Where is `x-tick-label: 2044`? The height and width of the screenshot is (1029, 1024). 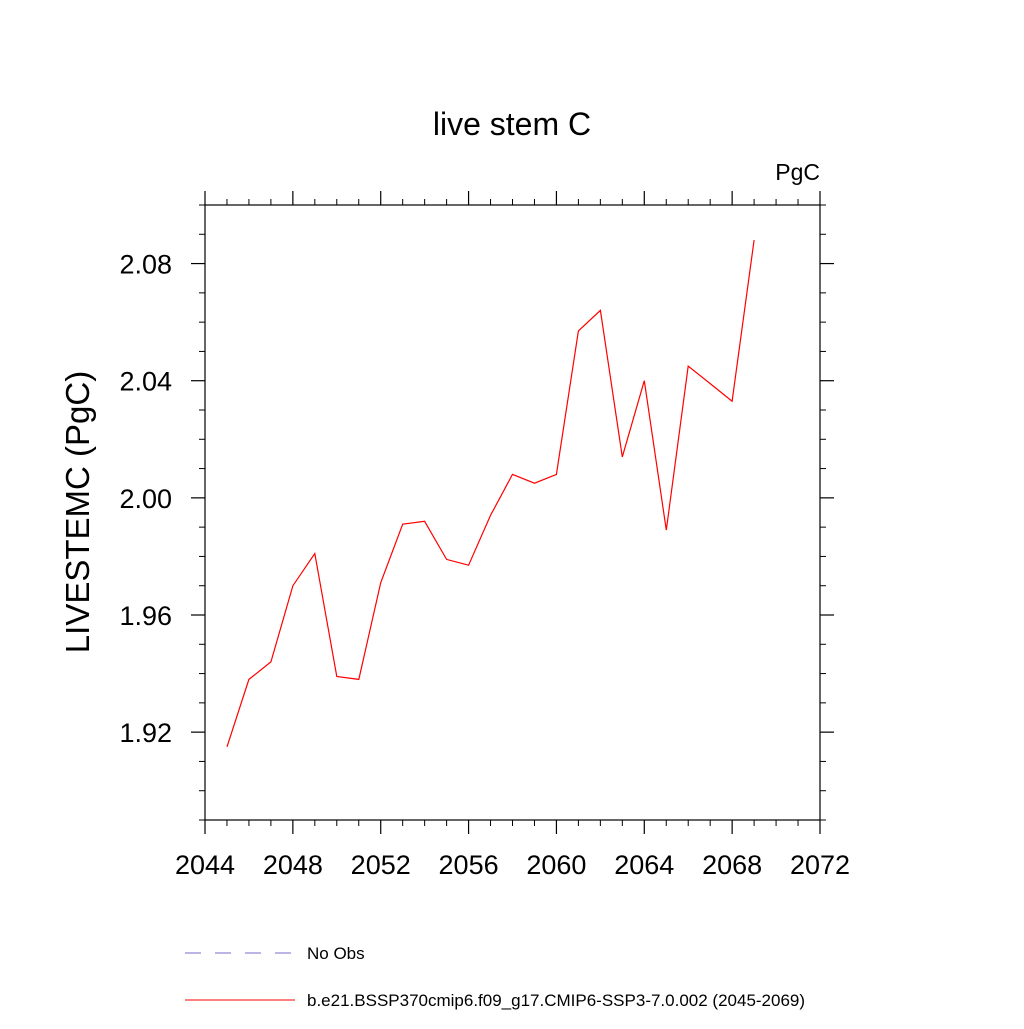
x-tick-label: 2044 is located at coordinates (205, 865).